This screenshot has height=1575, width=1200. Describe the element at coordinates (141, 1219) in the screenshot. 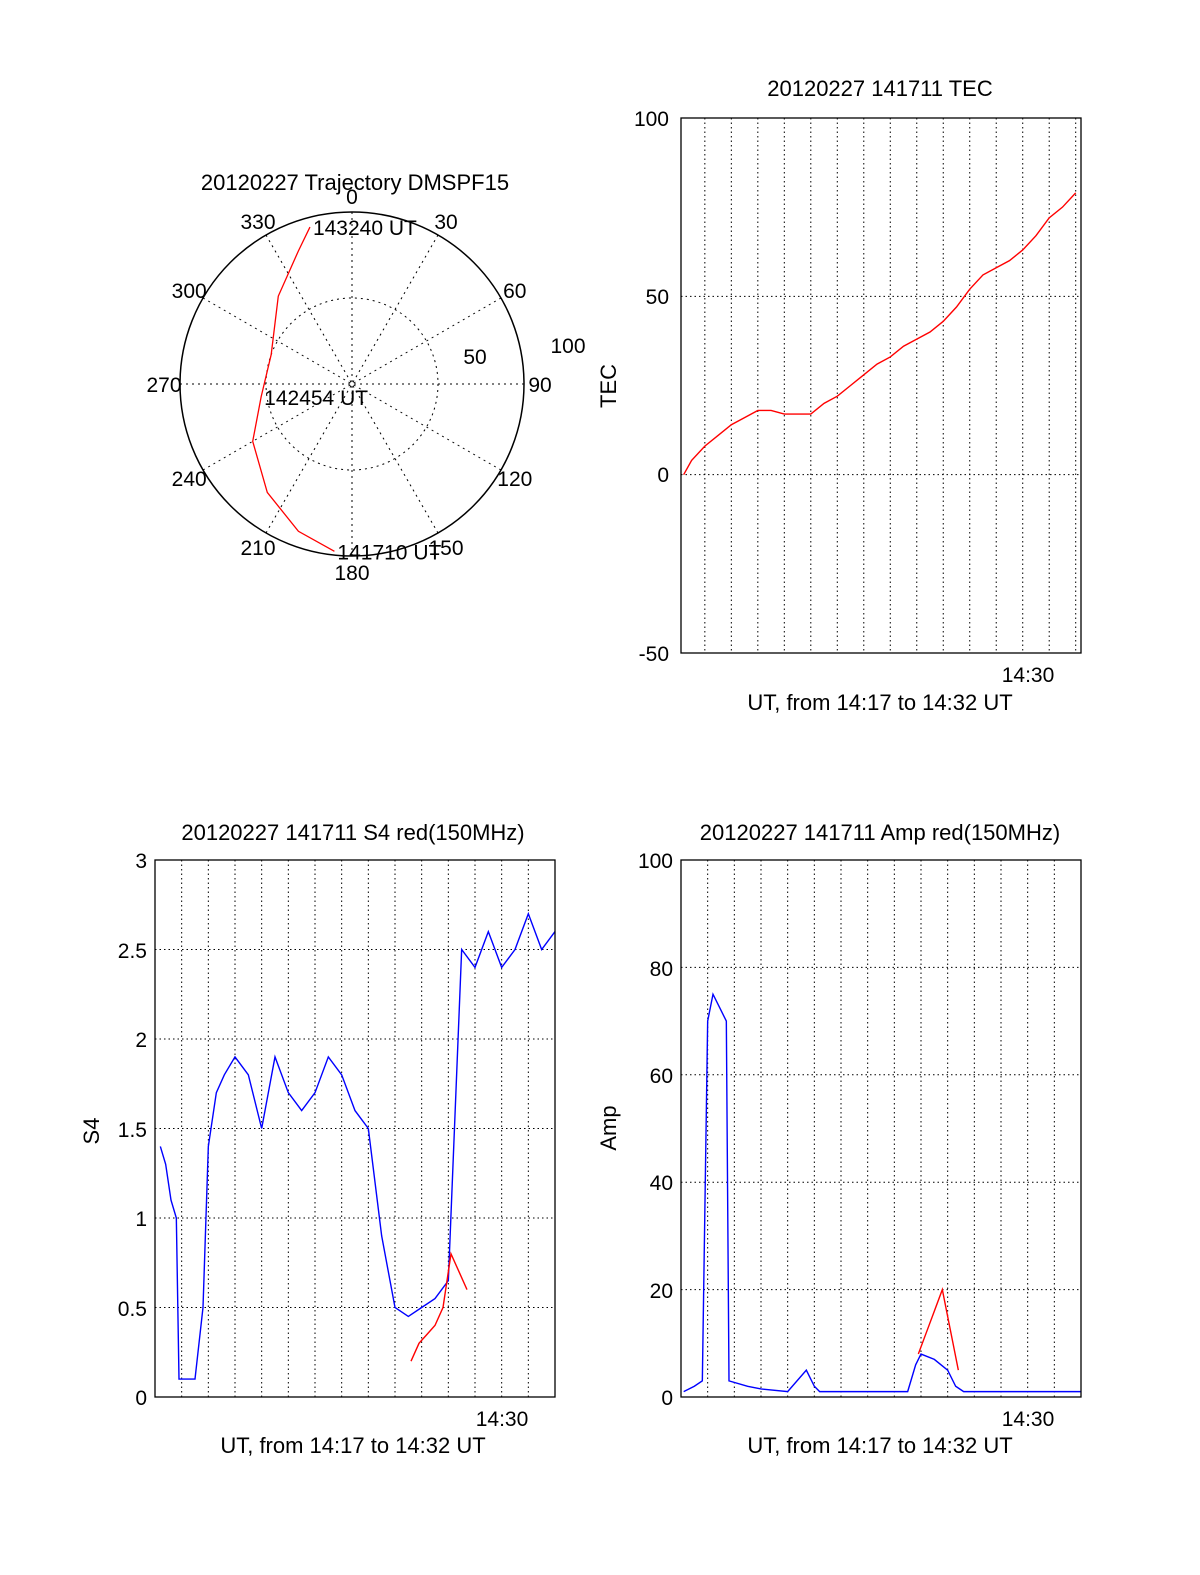

I see `s4-ytick-1: 1` at that location.